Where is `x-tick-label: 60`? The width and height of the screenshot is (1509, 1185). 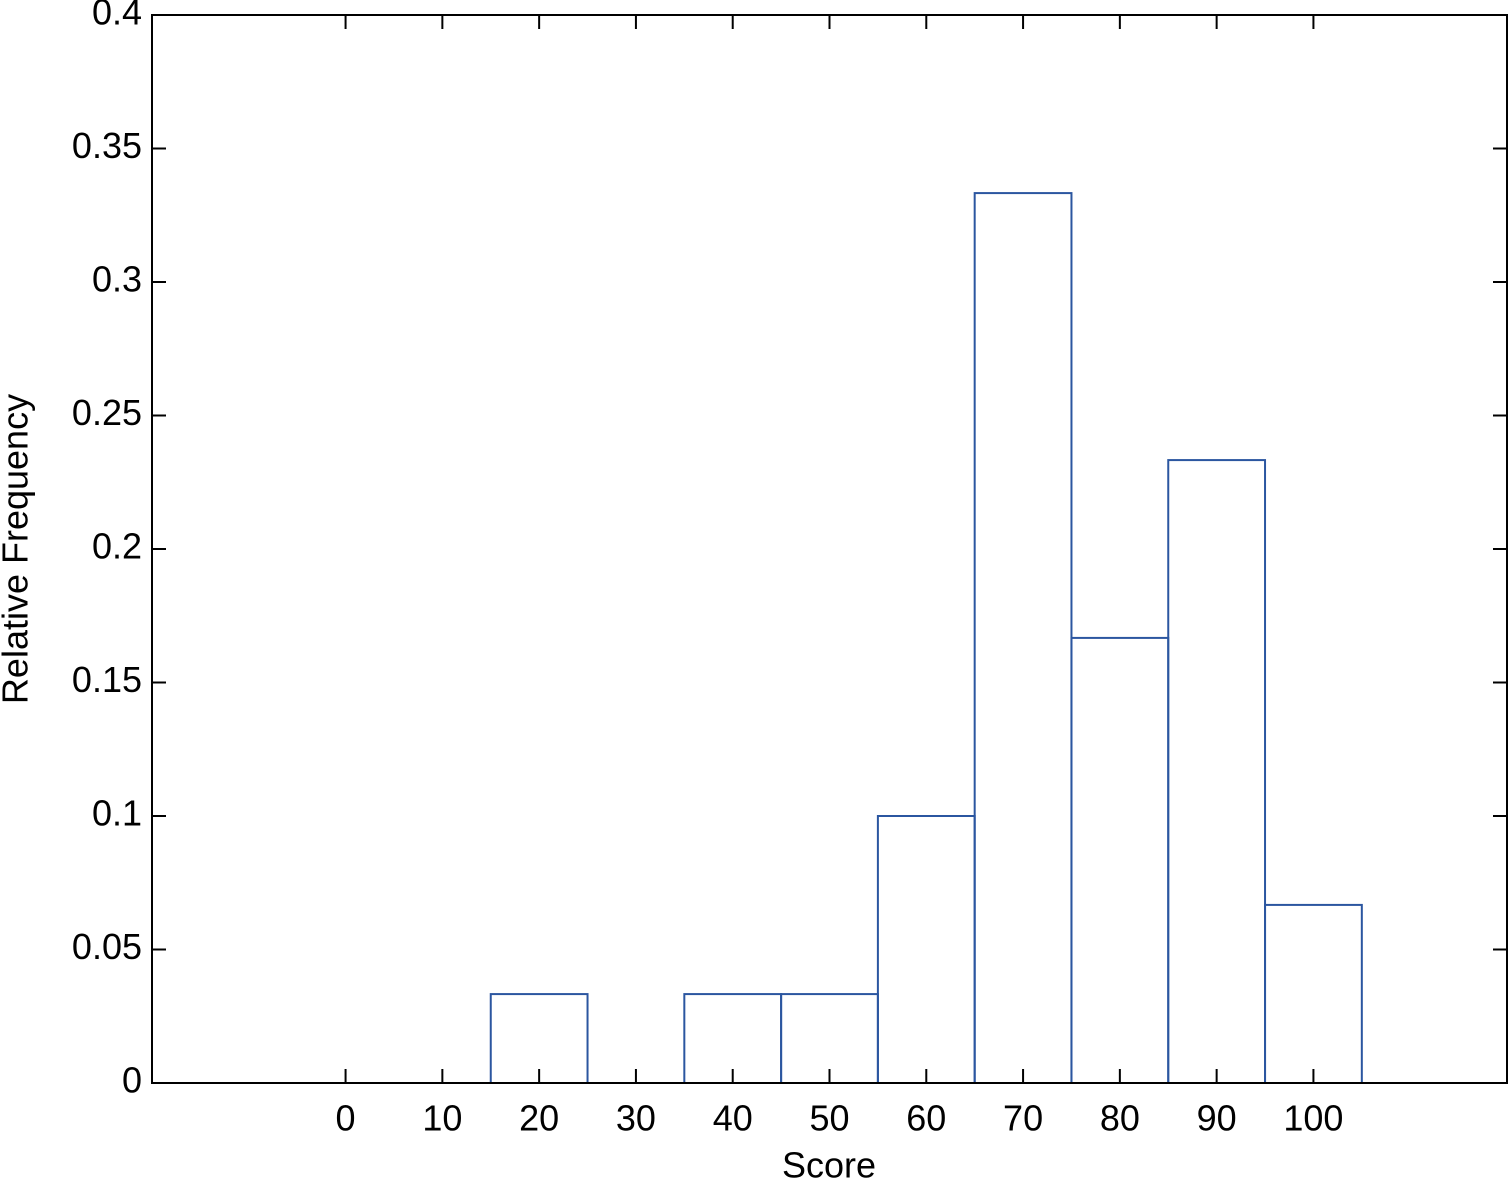 x-tick-label: 60 is located at coordinates (926, 1118).